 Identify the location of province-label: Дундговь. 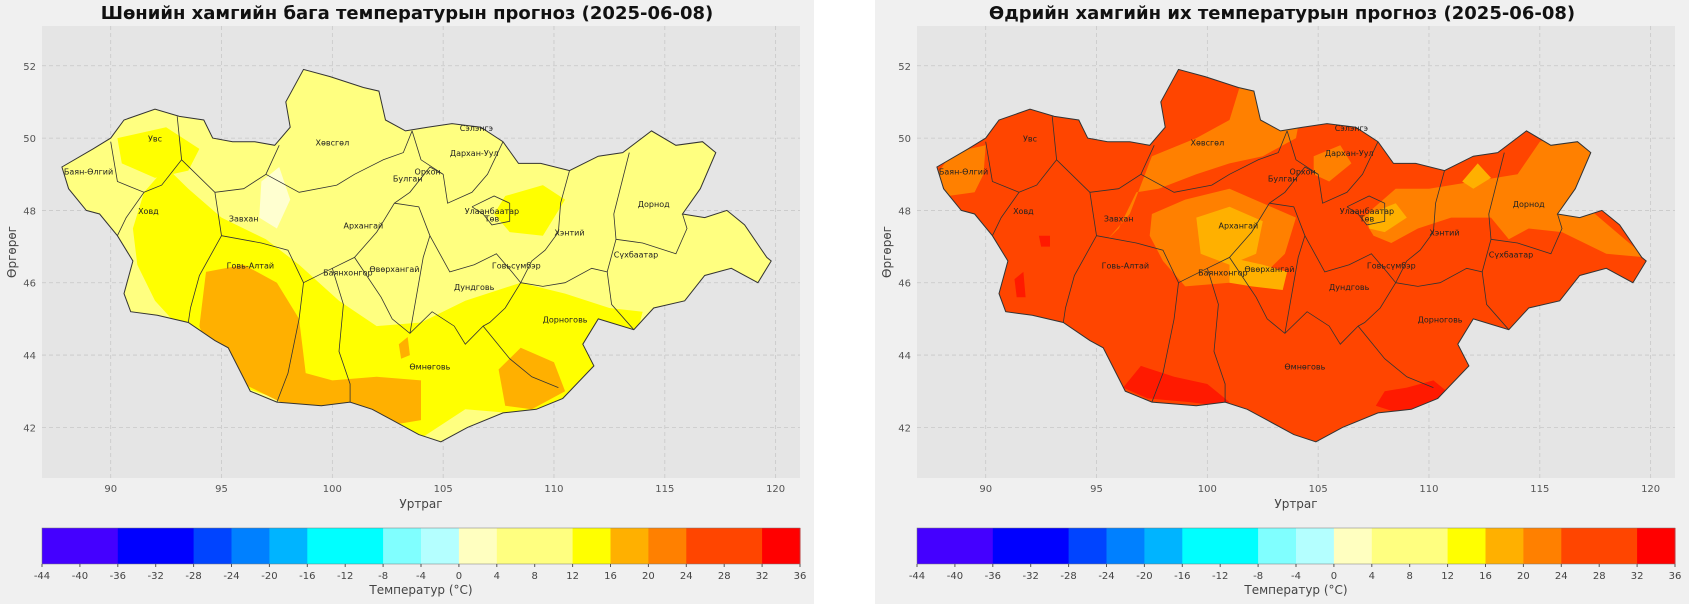
(1349, 287).